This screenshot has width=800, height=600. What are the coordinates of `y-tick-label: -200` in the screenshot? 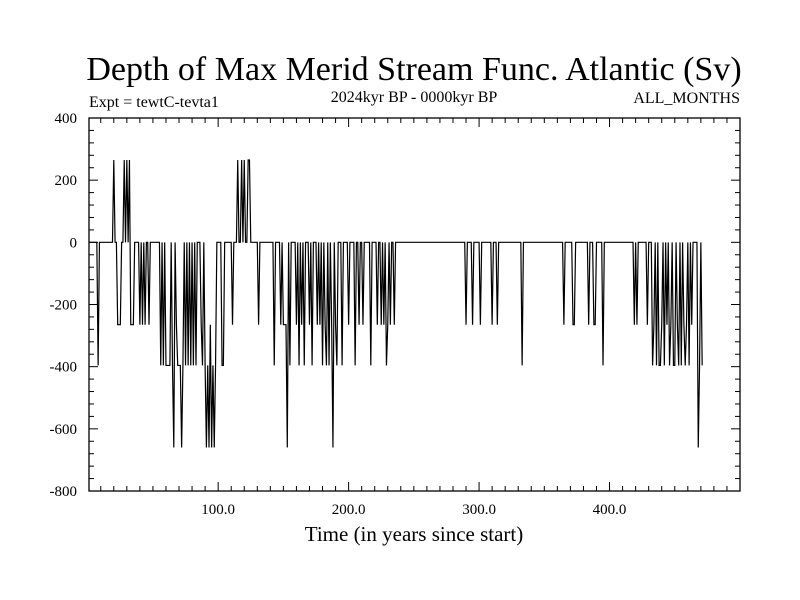 It's located at (64, 306).